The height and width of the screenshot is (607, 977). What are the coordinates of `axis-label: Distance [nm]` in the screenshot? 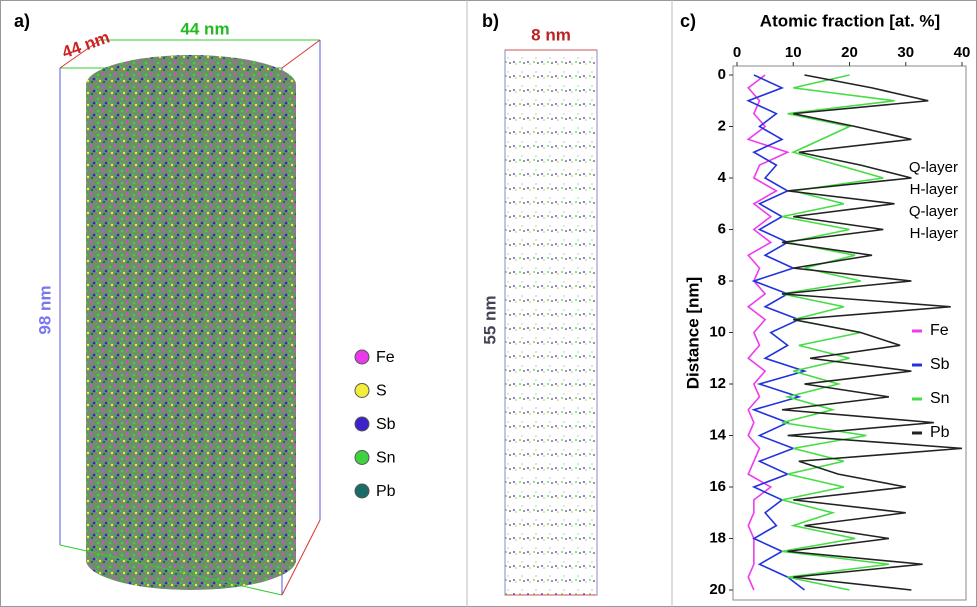 It's located at (692, 333).